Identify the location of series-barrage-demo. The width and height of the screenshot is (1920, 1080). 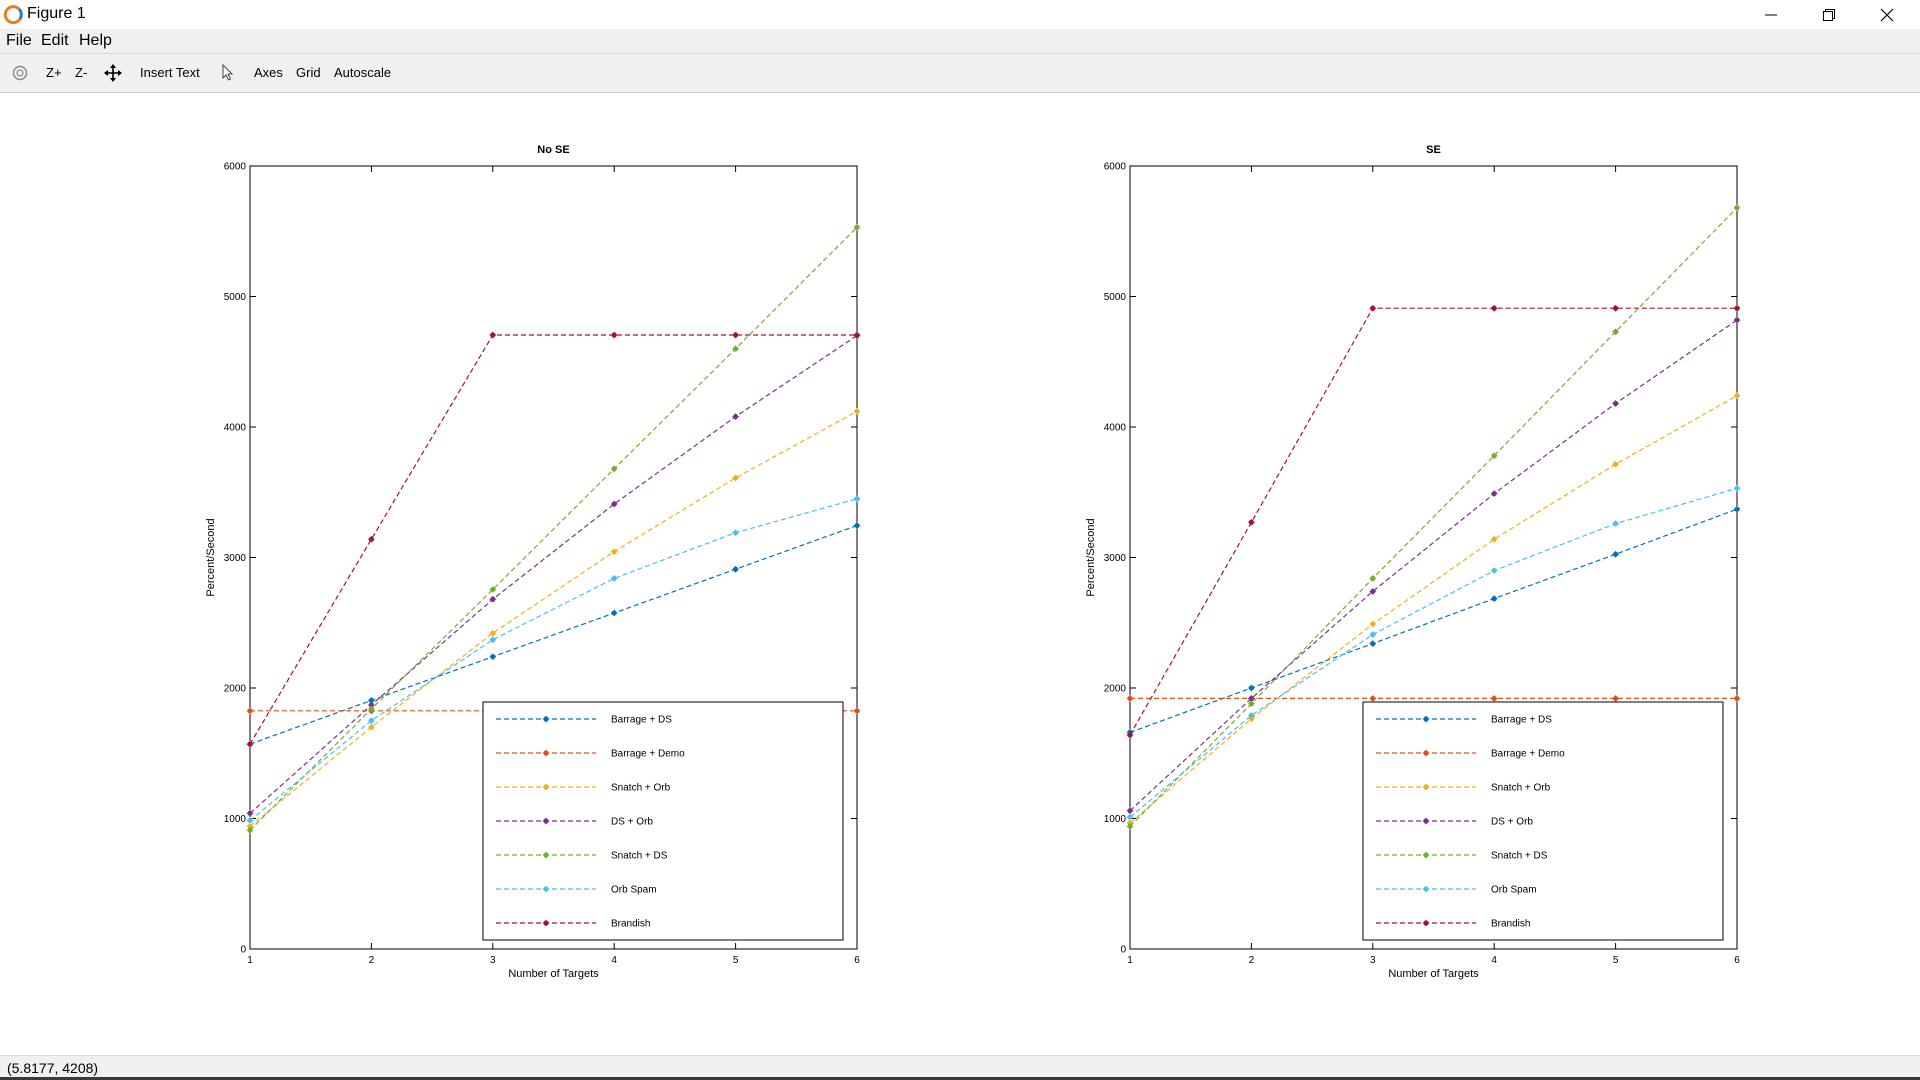
(1433, 698).